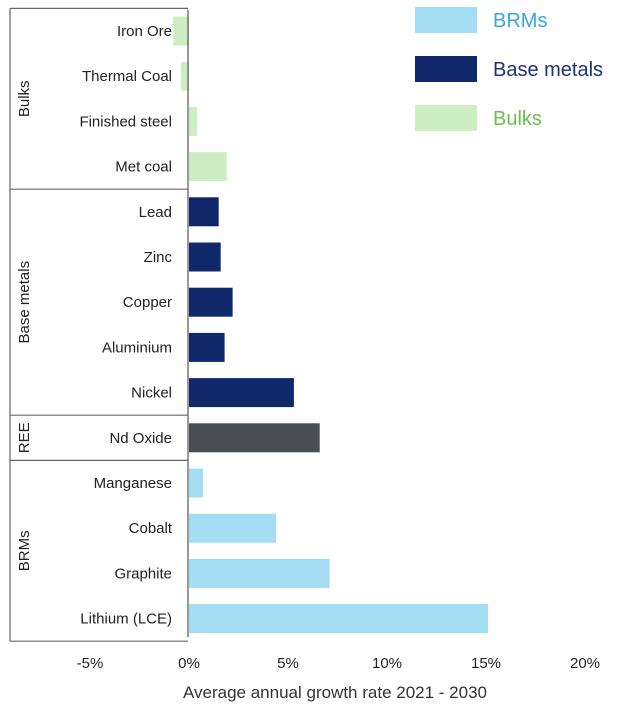  What do you see at coordinates (24, 302) in the screenshot?
I see `group-label-base-metals: Base metals` at bounding box center [24, 302].